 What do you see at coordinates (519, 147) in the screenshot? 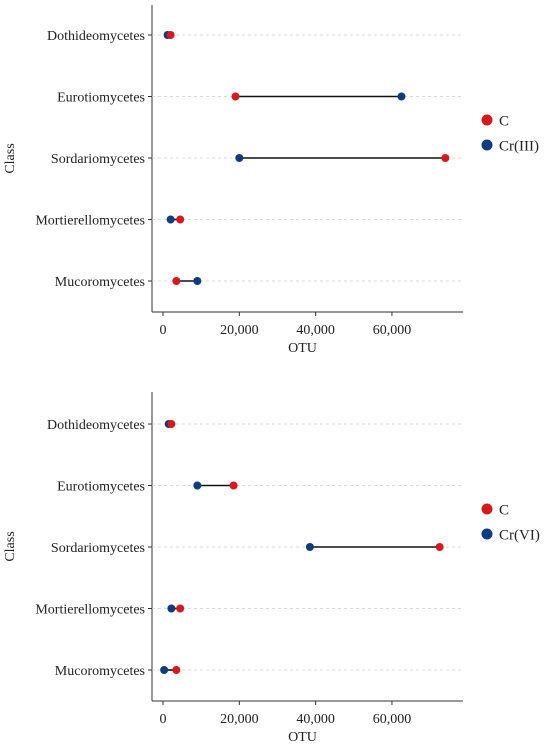
I see `legend-label: Cr(III)` at bounding box center [519, 147].